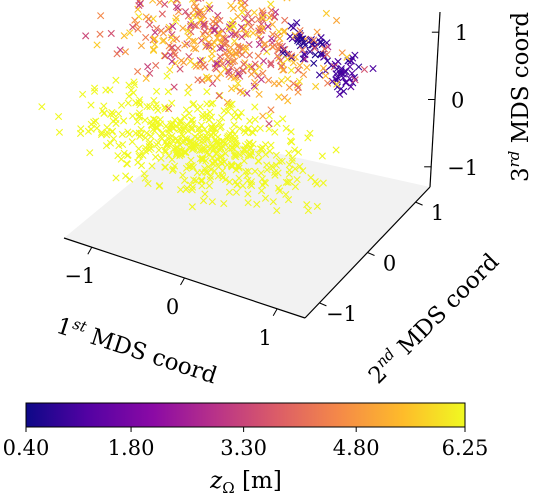  I want to click on z-axis-label: 3rd MDS coord, so click(519, 97).